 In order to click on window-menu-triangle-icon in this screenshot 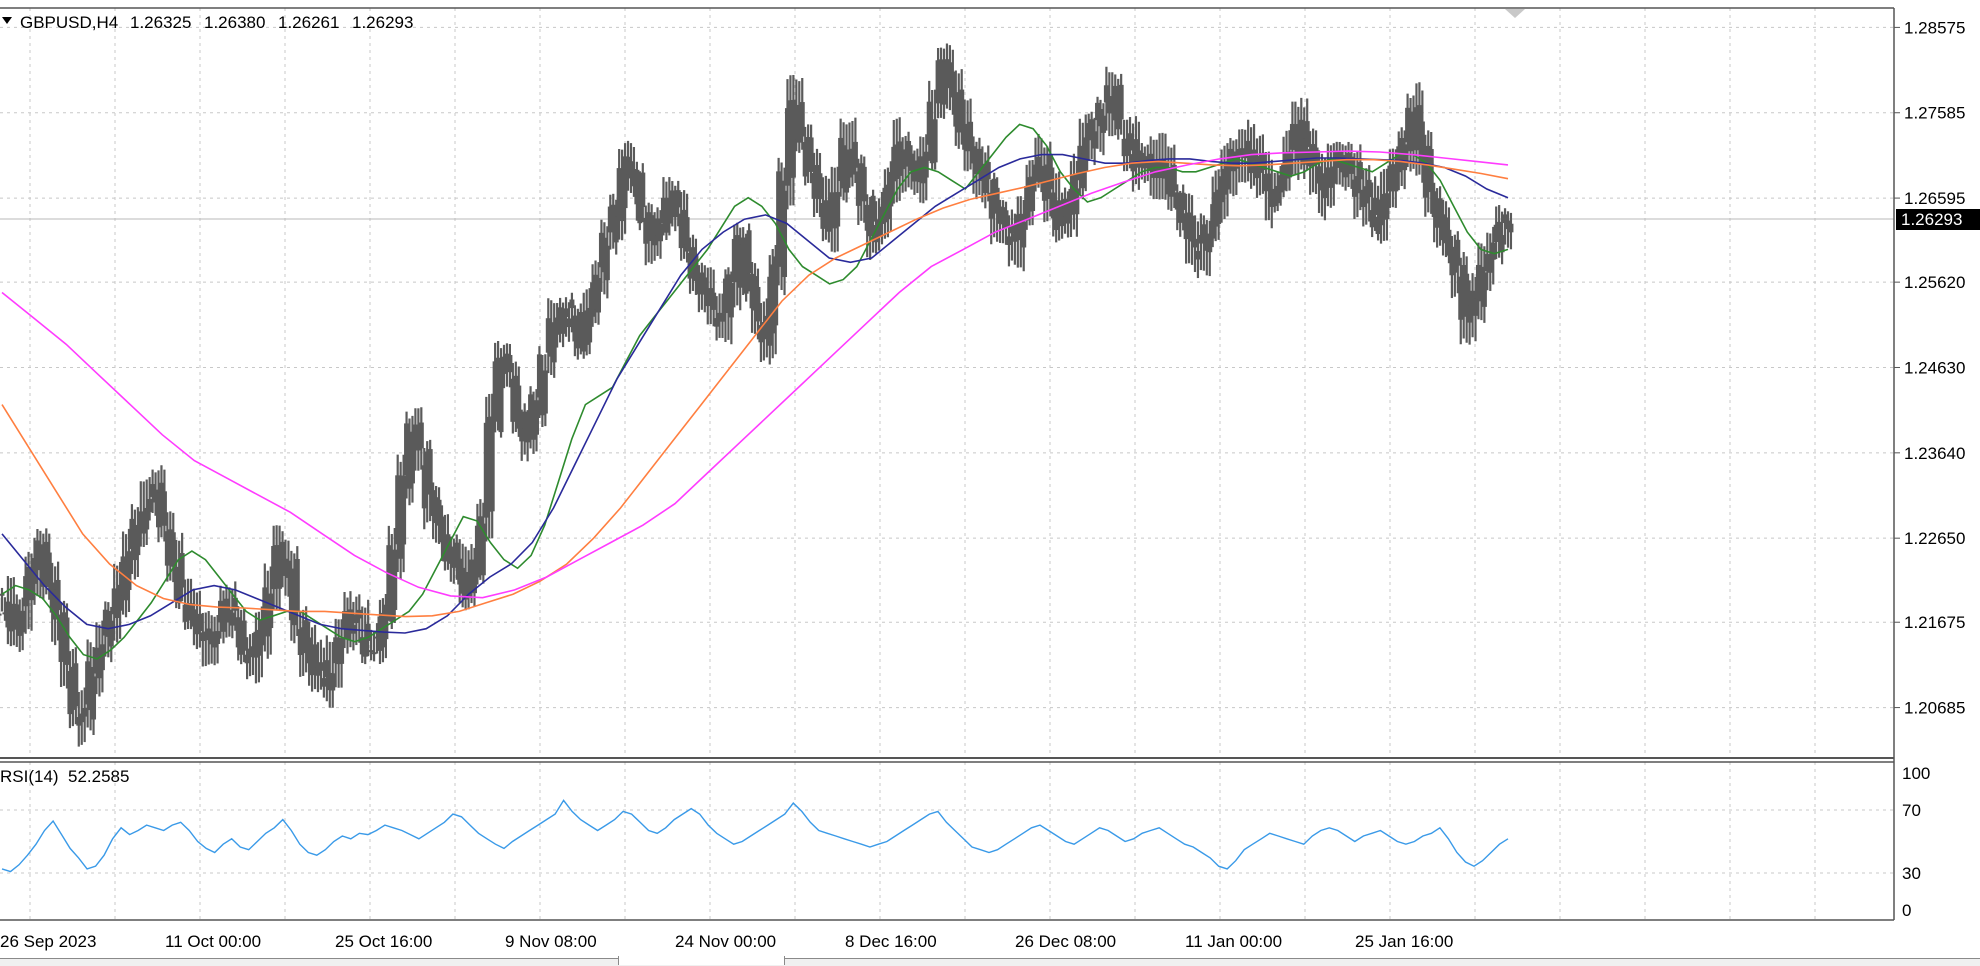, I will do `click(7, 20)`.